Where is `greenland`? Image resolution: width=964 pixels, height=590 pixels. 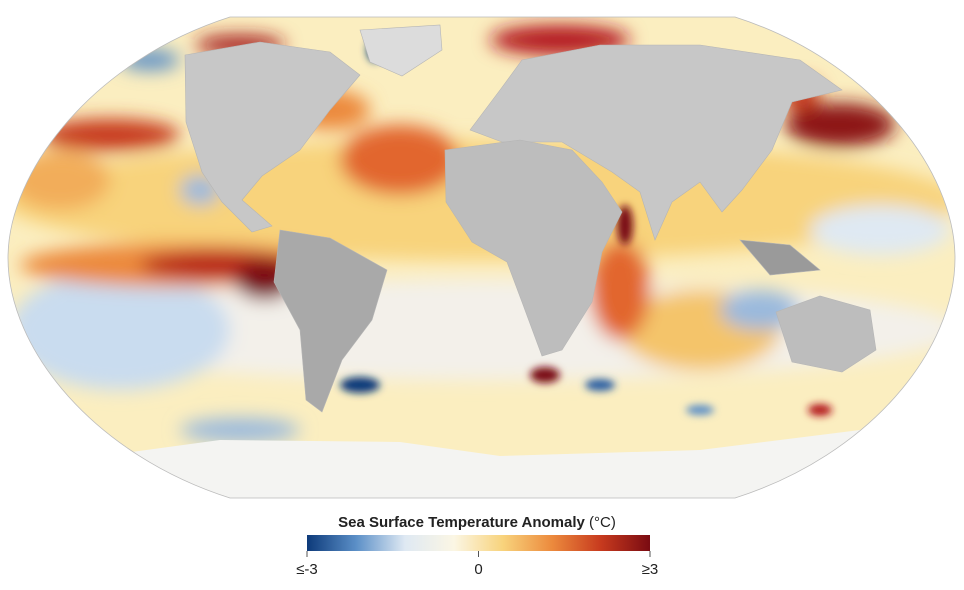 greenland is located at coordinates (401, 50).